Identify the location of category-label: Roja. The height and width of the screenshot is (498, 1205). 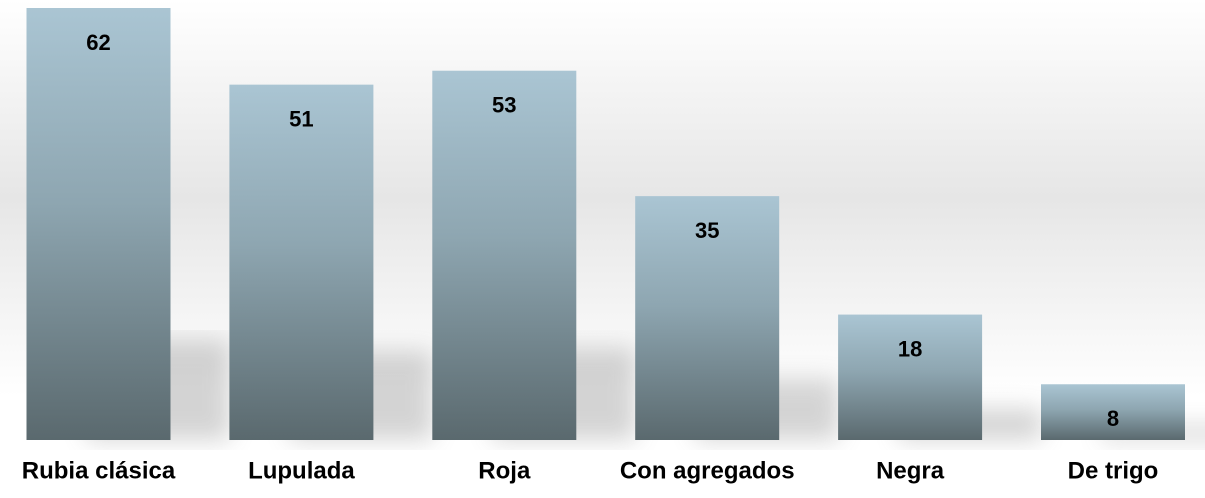
(504, 470).